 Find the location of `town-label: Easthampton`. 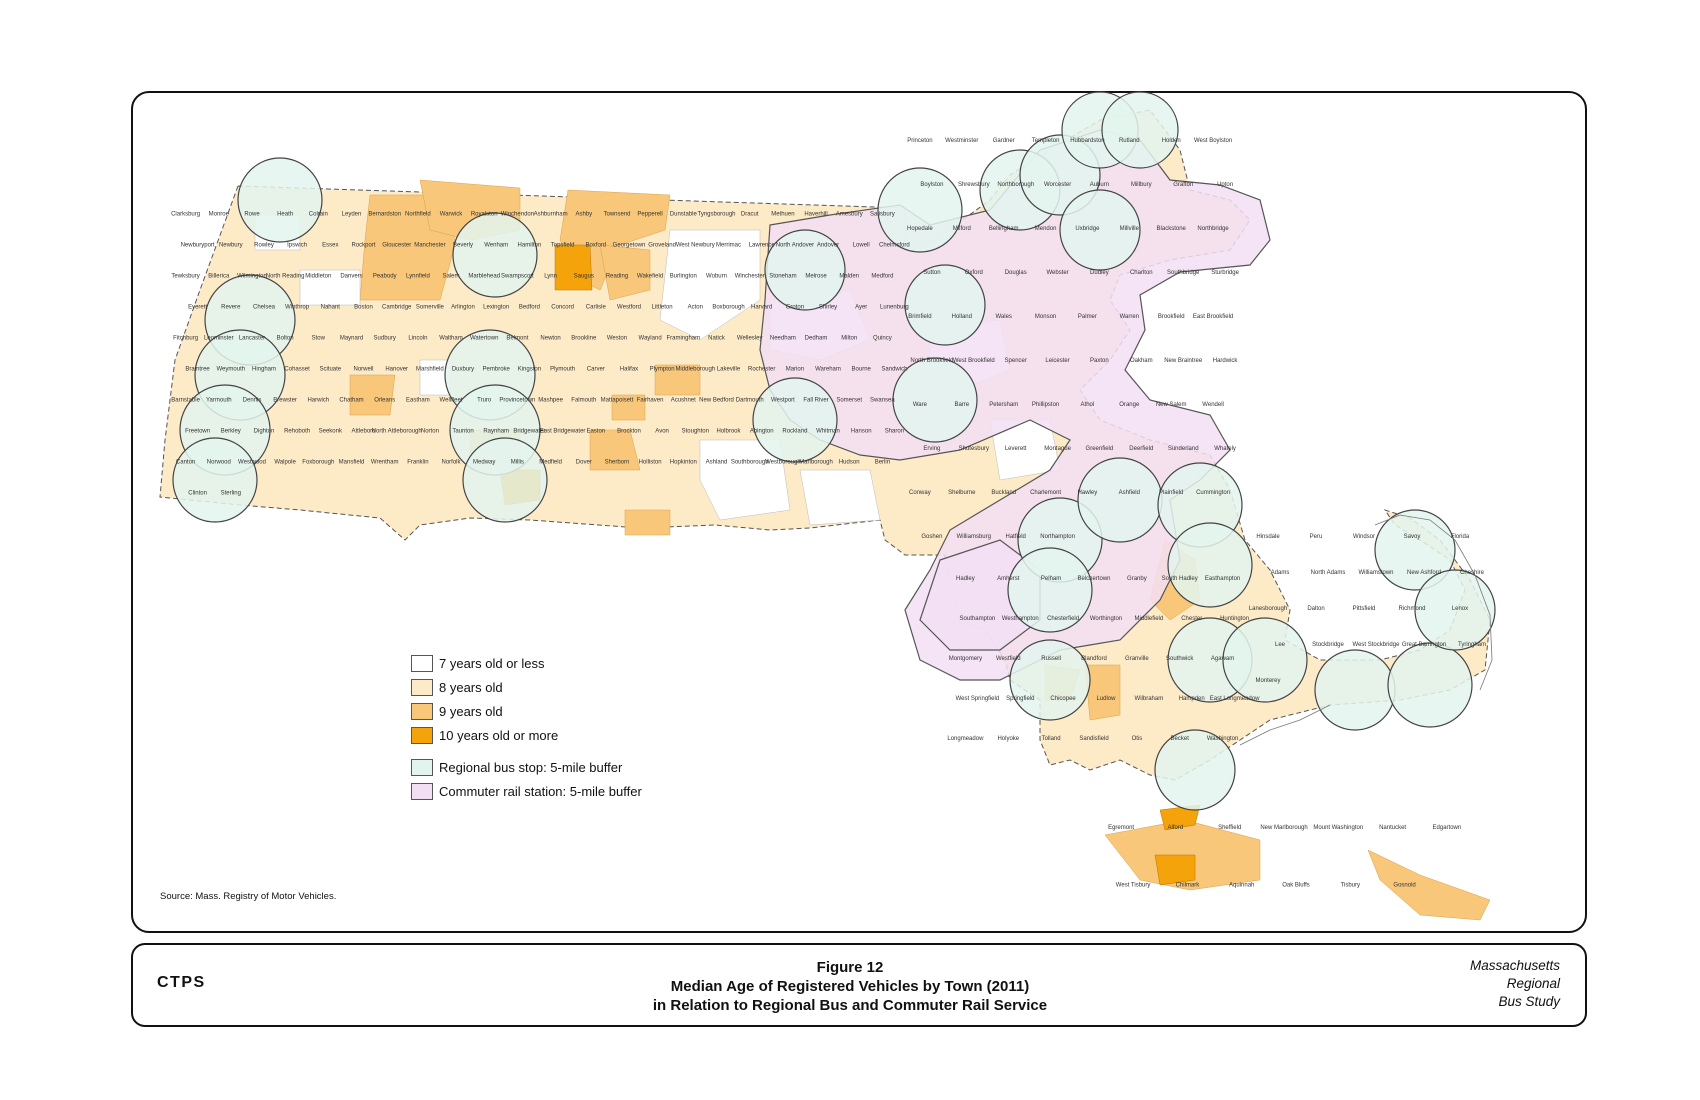

town-label: Easthampton is located at coordinates (1222, 579).